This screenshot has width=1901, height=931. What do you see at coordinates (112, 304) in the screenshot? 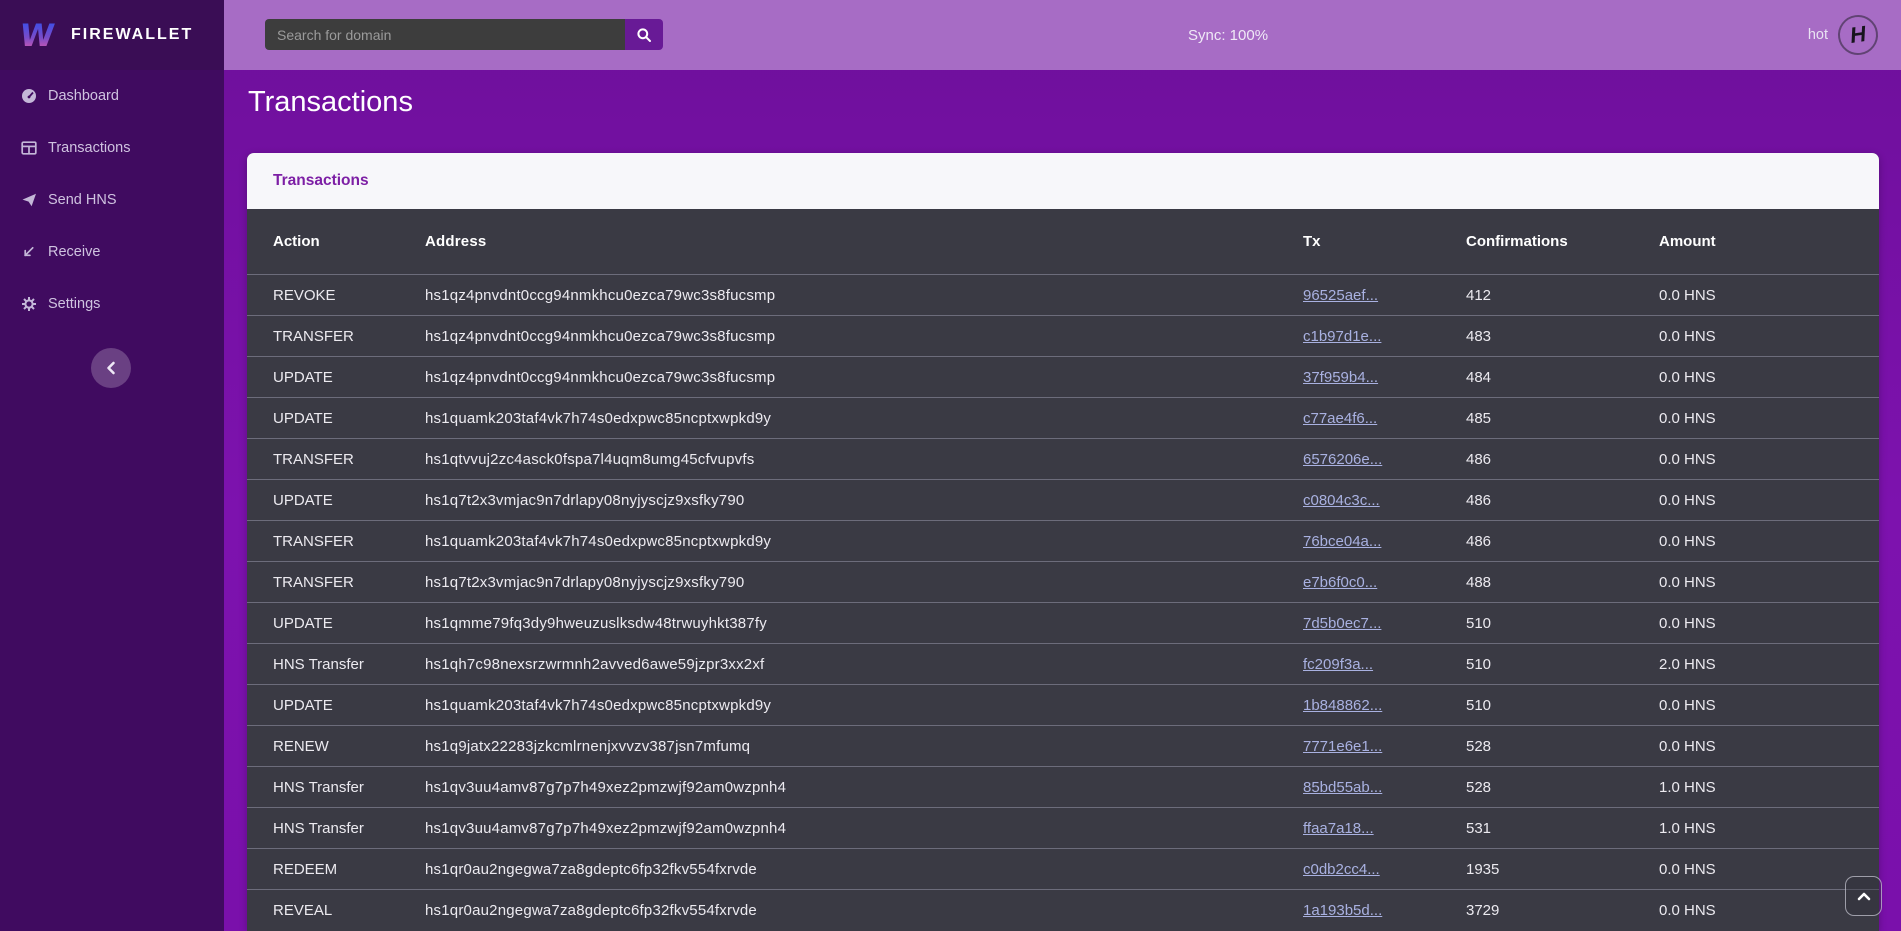
I see `sidebar-item-settings: Settings` at bounding box center [112, 304].